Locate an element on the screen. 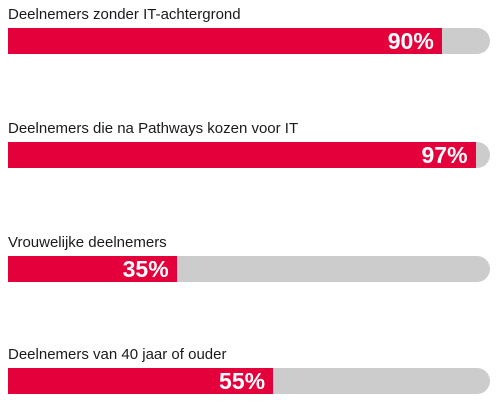 The image size is (500, 404). bar-track: 55% is located at coordinates (249, 381).